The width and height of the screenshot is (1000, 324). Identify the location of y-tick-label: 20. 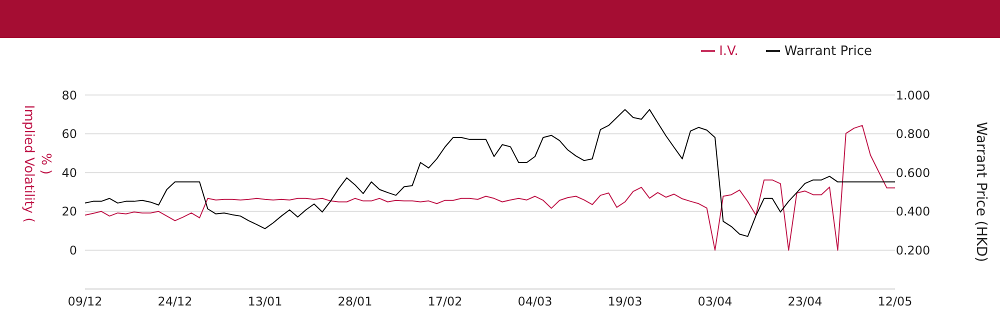
(69, 211).